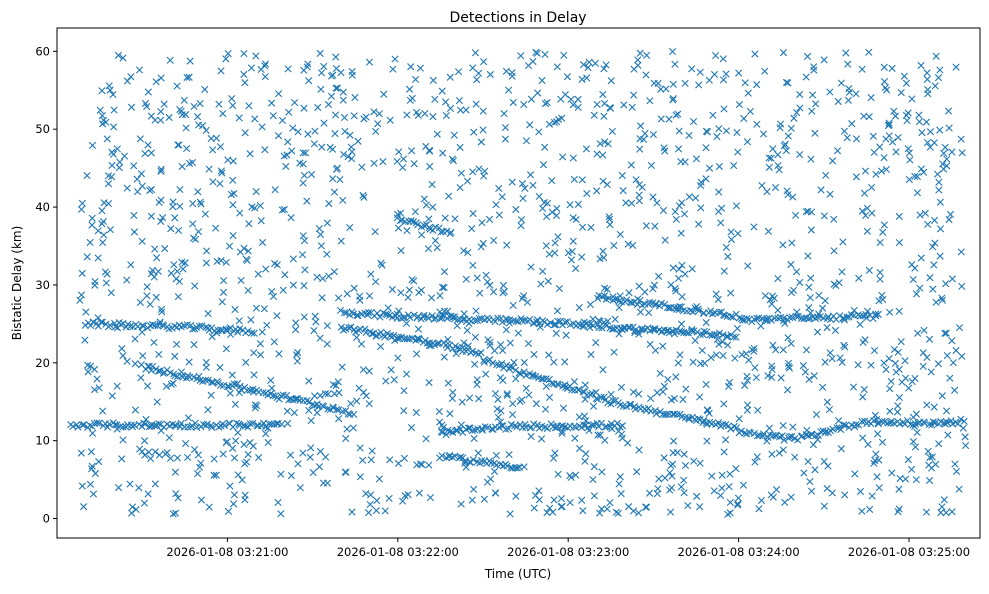 The height and width of the screenshot is (594, 989). Describe the element at coordinates (17, 283) in the screenshot. I see `y-axis-label: Bistatic Delay (km)` at that location.